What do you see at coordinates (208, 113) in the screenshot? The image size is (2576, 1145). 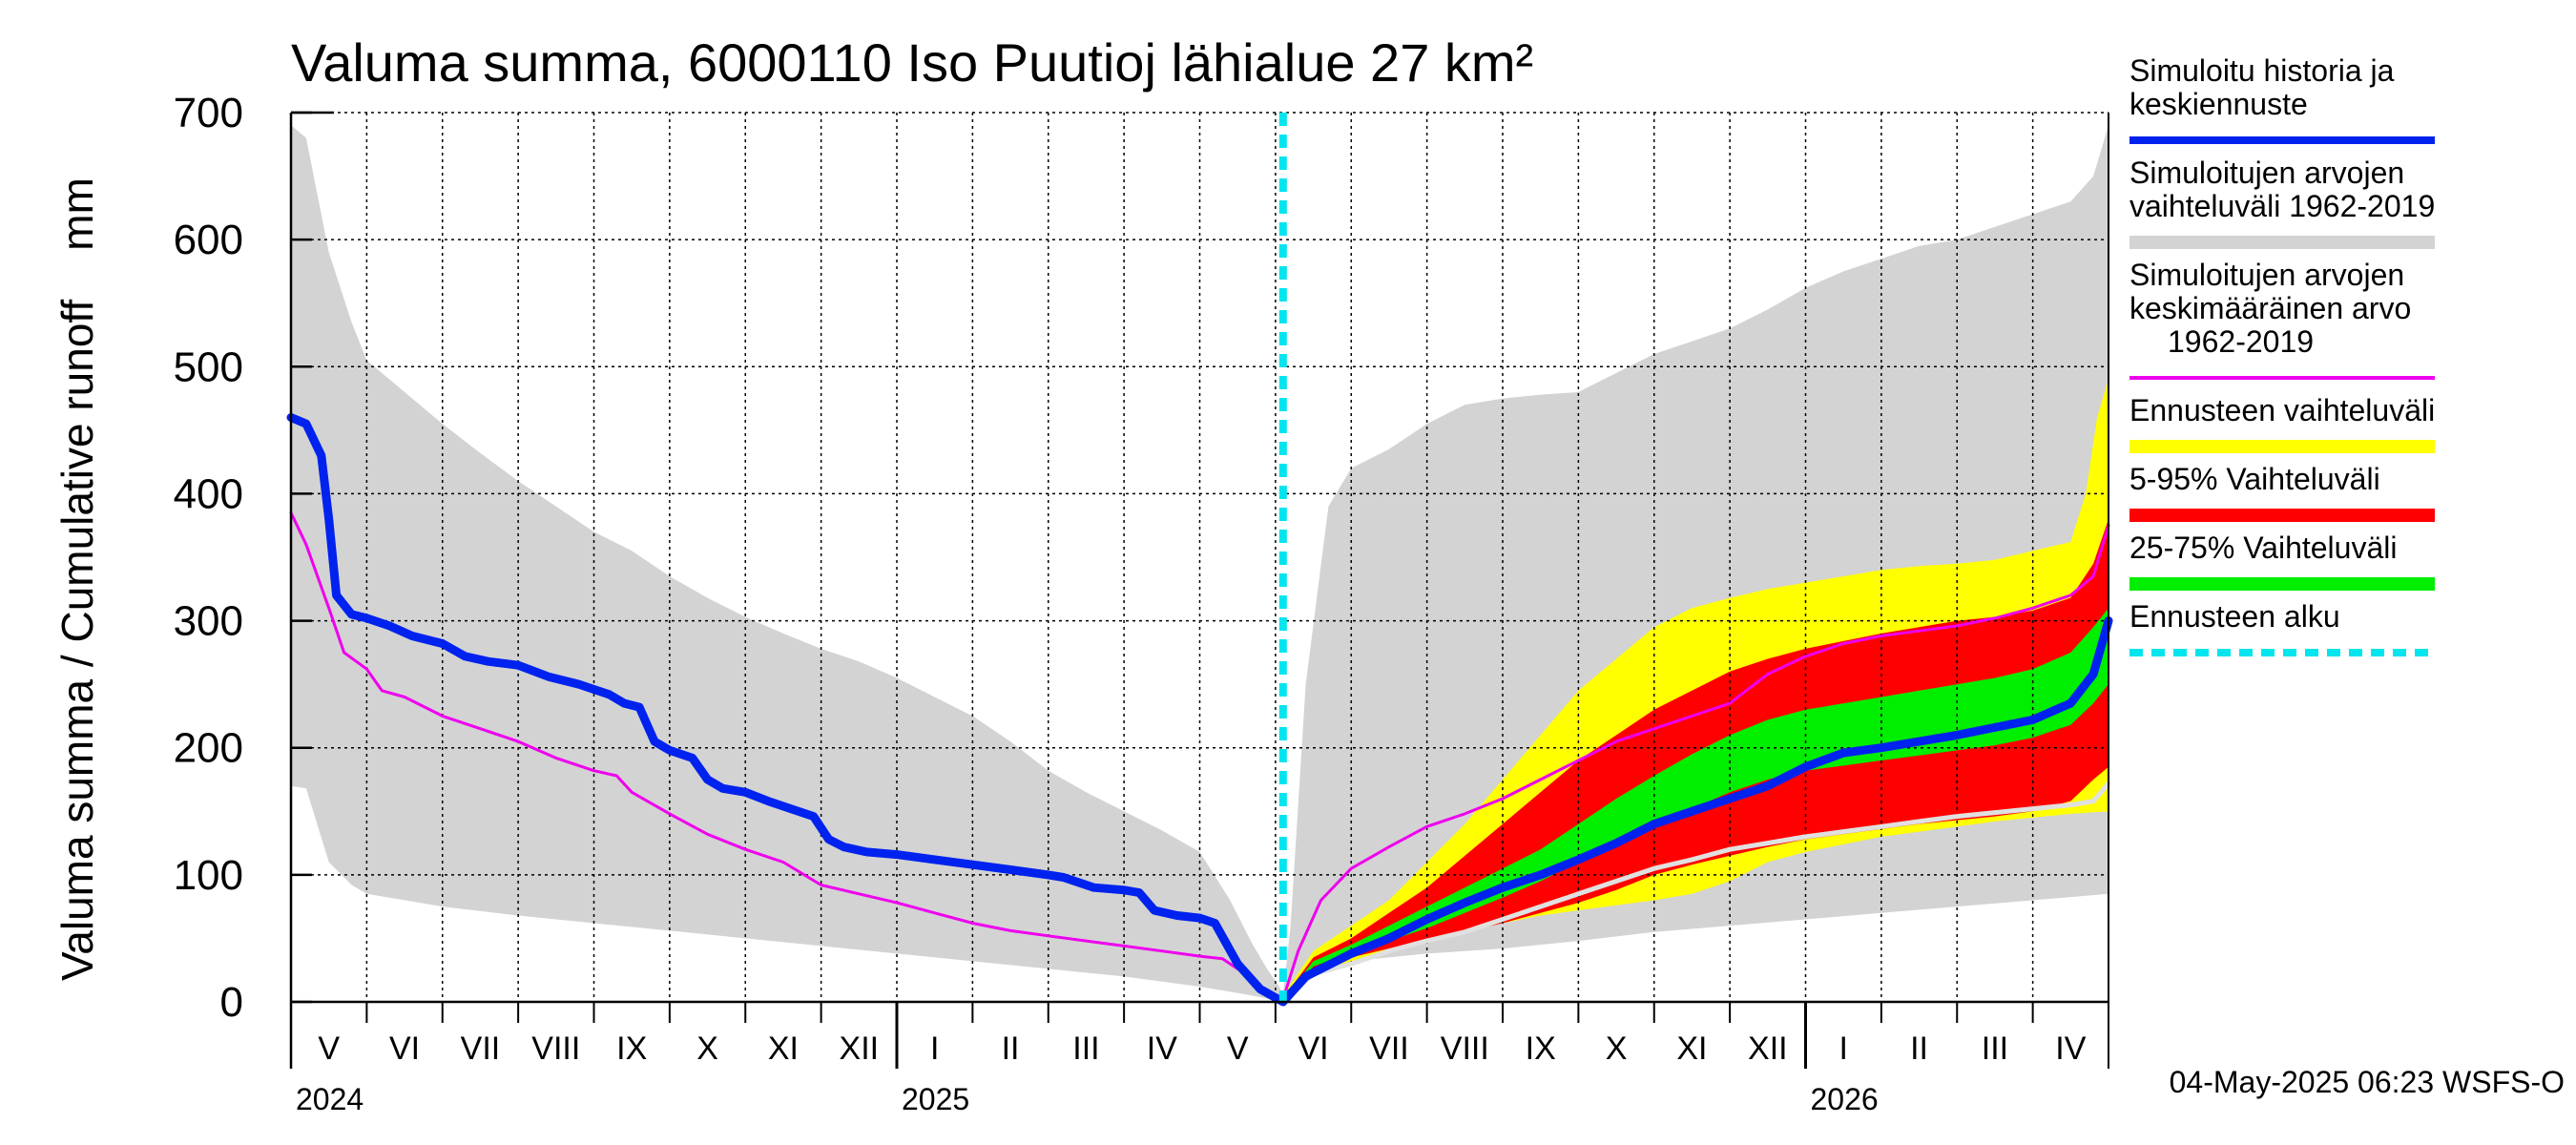 I see `y-tick-label: 700` at bounding box center [208, 113].